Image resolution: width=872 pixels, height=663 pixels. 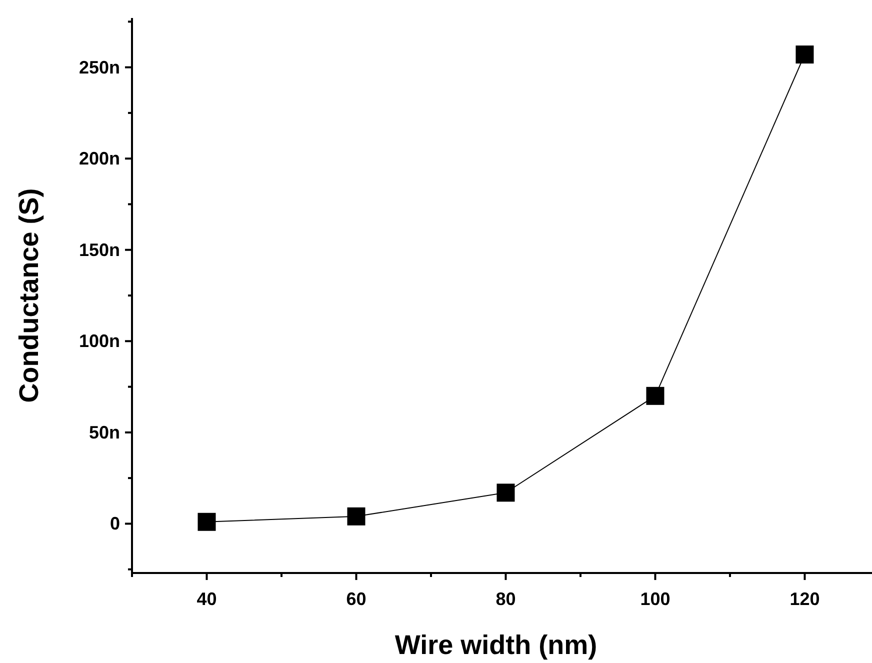 What do you see at coordinates (496, 645) in the screenshot?
I see `x-axis-title: Wire width (nm)` at bounding box center [496, 645].